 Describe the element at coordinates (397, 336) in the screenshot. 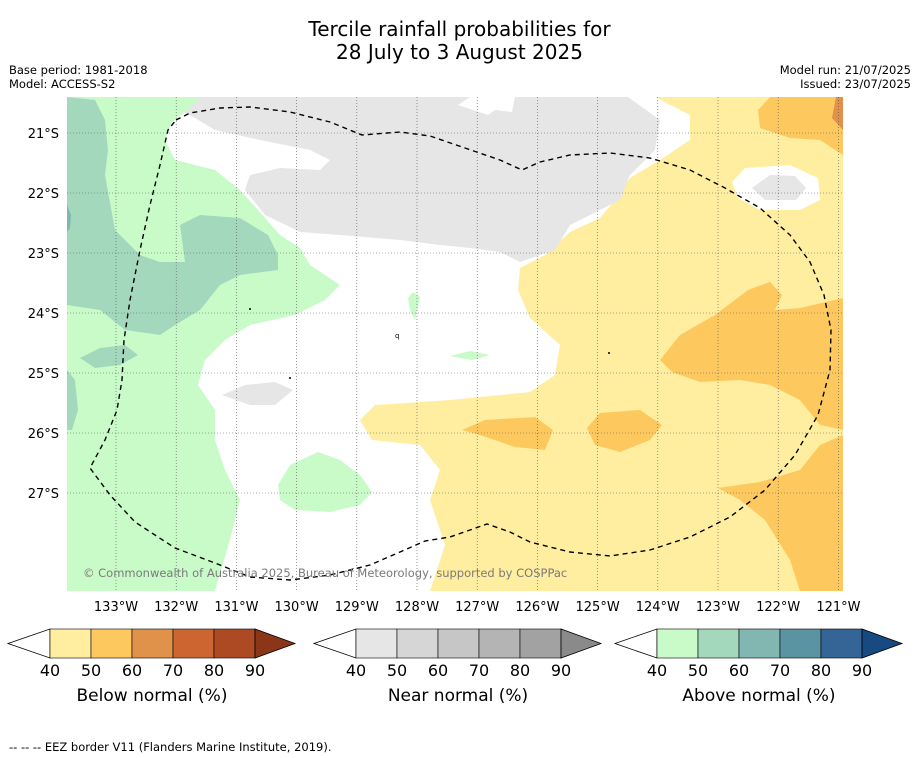

I see `speck-label: q` at that location.